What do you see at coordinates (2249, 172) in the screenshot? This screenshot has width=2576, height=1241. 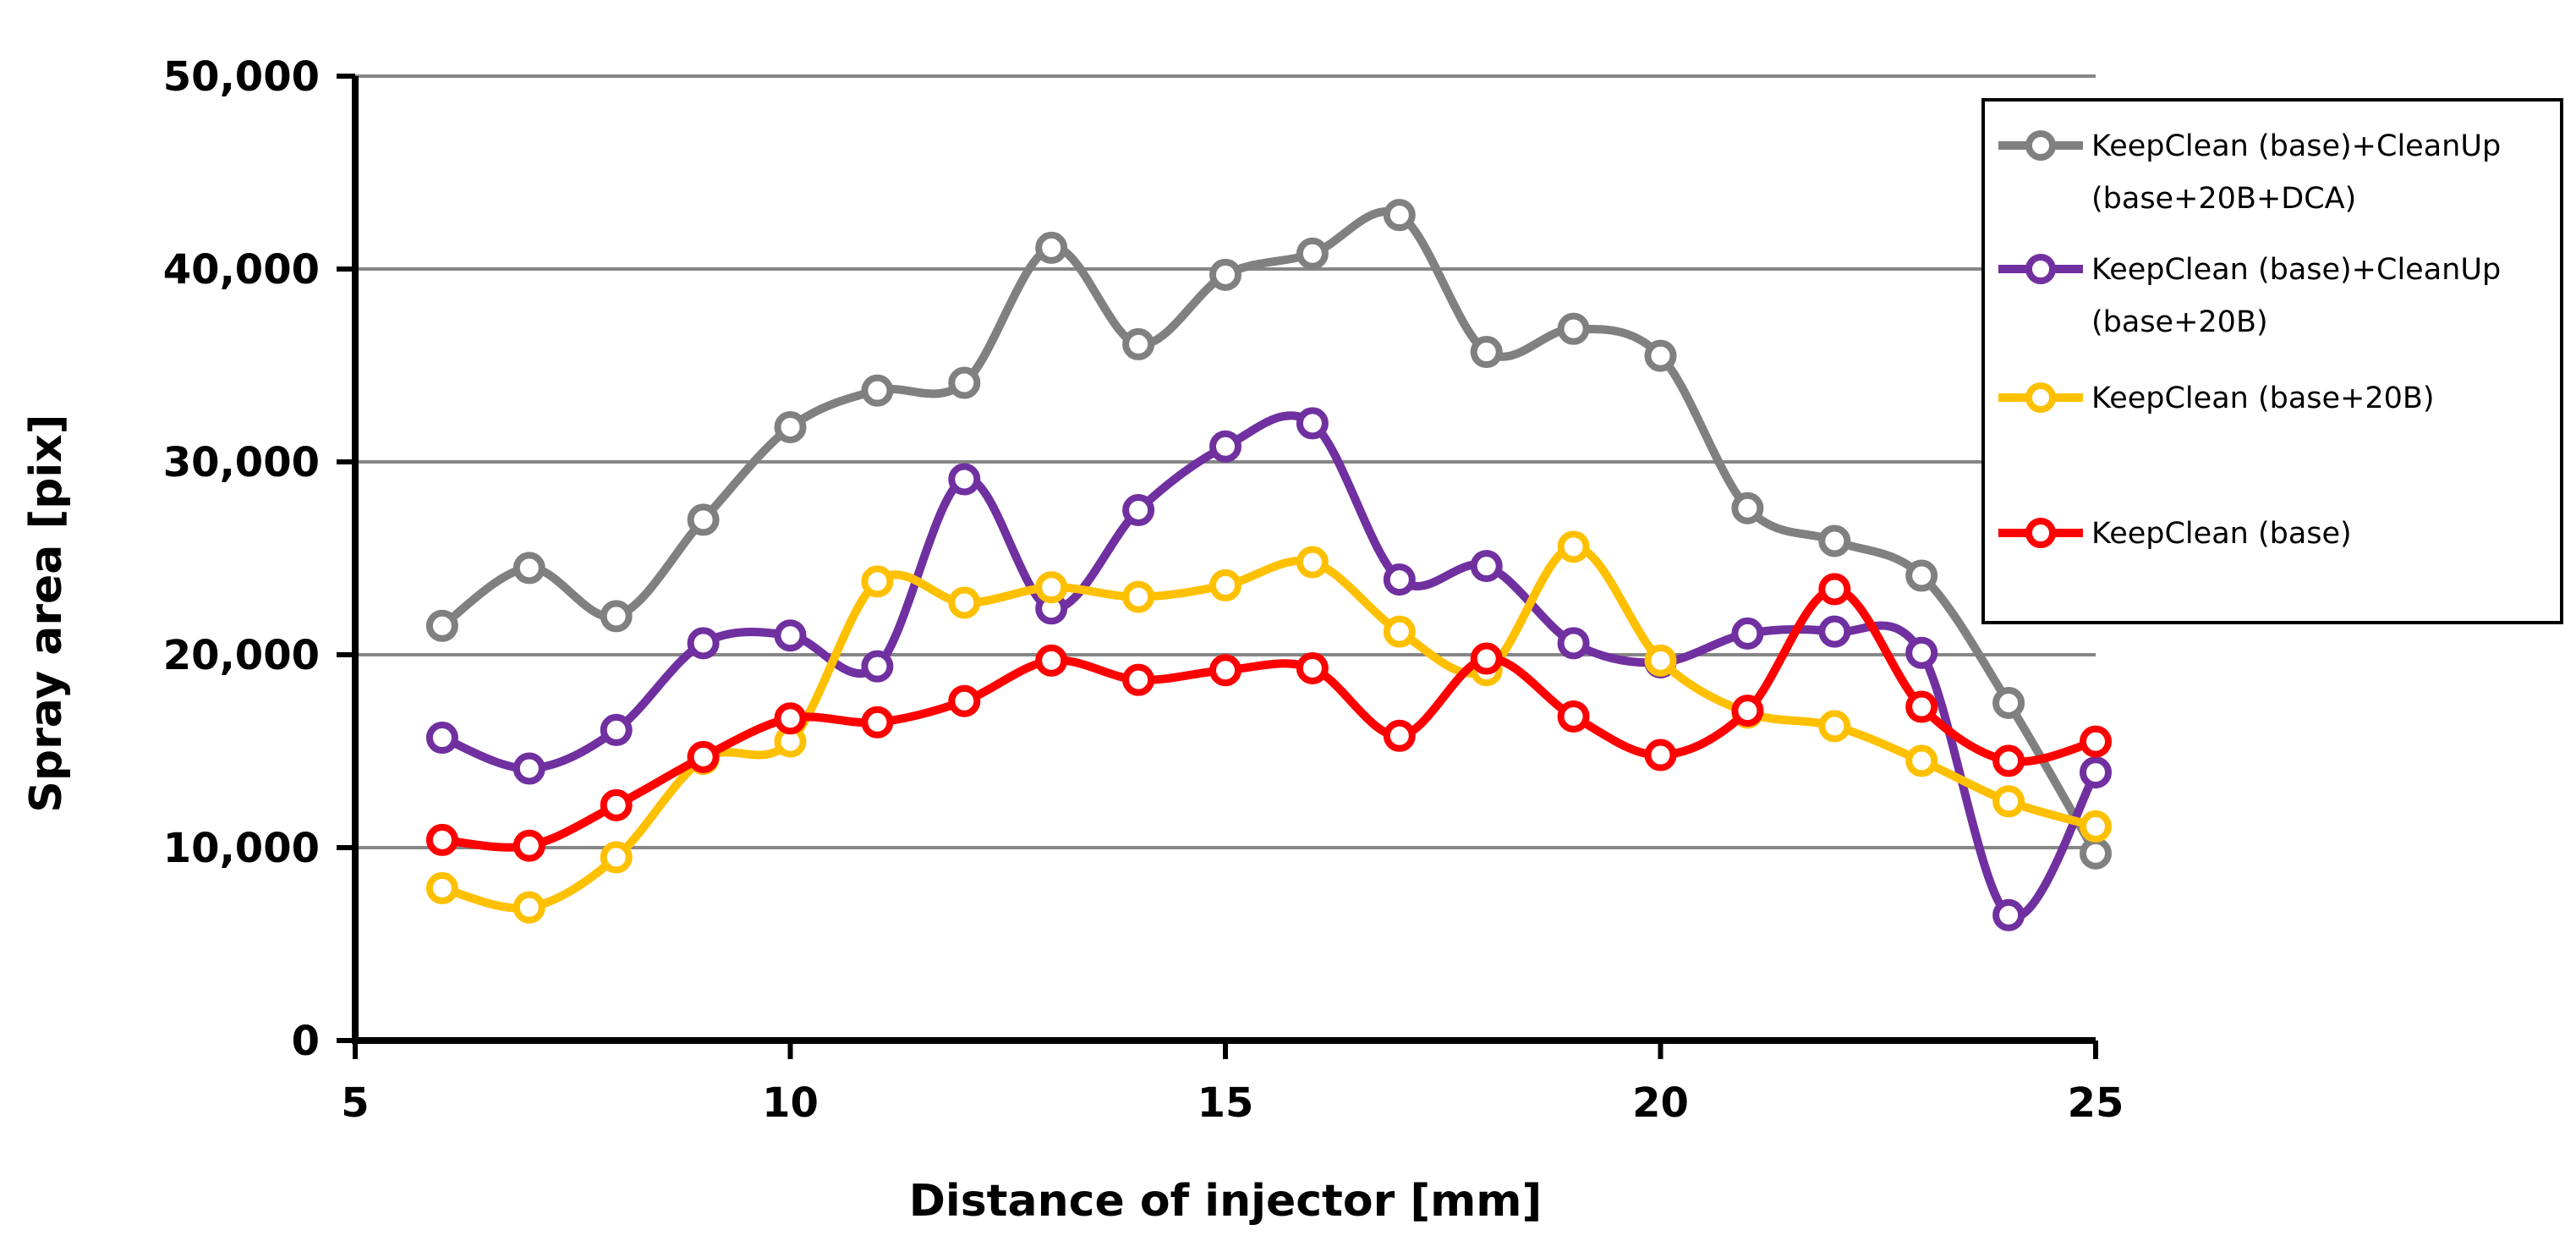 I see `legend-item-1: KeepClean (base)+CleanUp (base+20B+DCA)` at bounding box center [2249, 172].